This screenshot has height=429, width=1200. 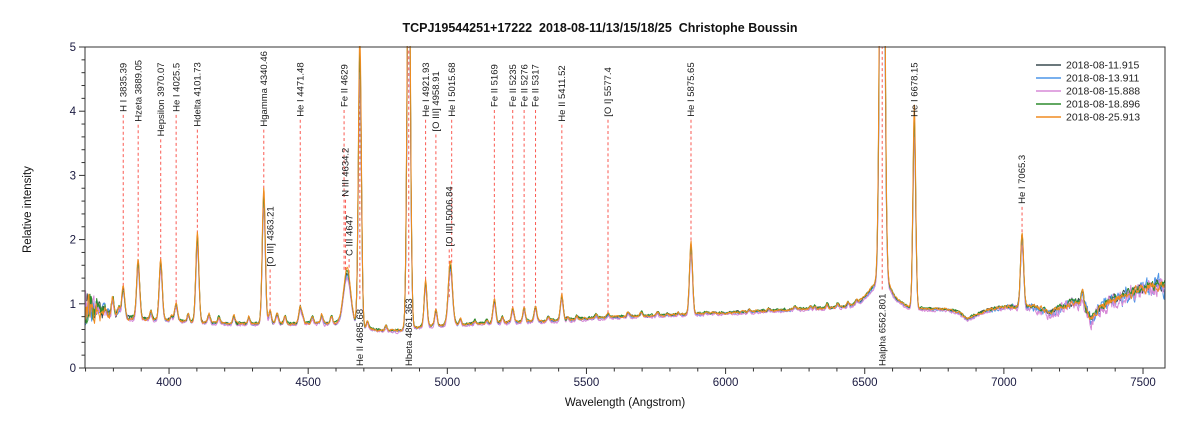 I want to click on y-tick-label: 3, so click(x=73, y=176).